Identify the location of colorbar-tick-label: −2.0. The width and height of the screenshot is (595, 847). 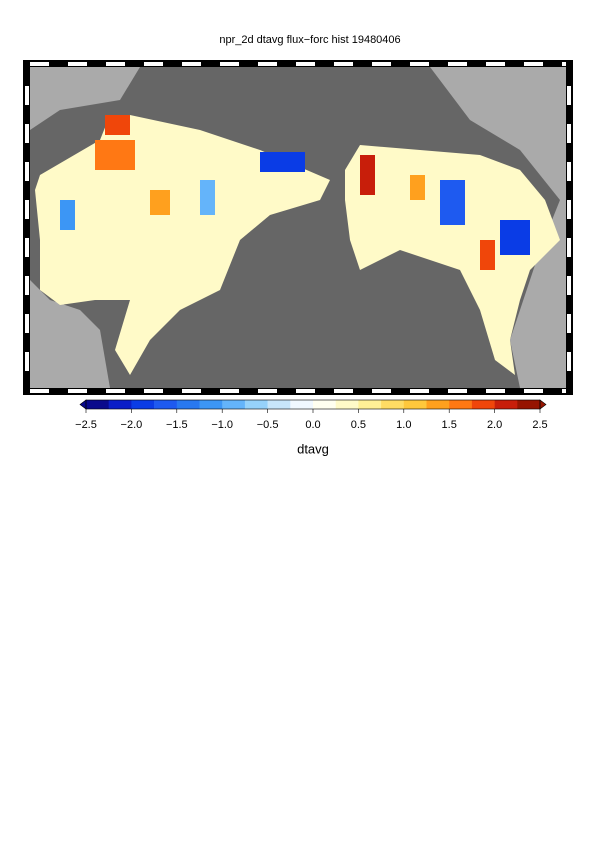
(132, 425).